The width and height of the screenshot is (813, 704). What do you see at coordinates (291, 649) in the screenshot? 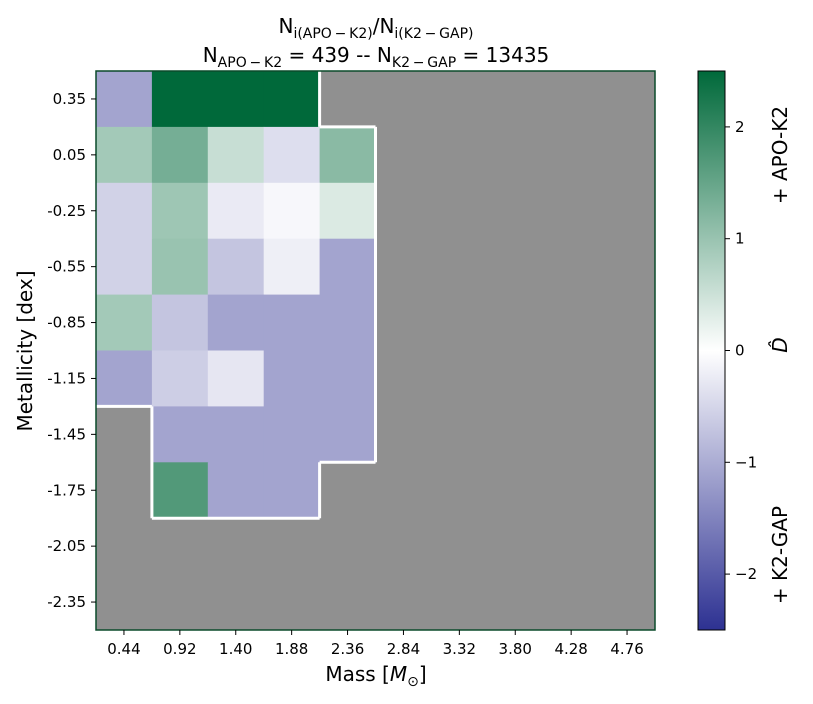
I see `x-tick-label: 1.88` at bounding box center [291, 649].